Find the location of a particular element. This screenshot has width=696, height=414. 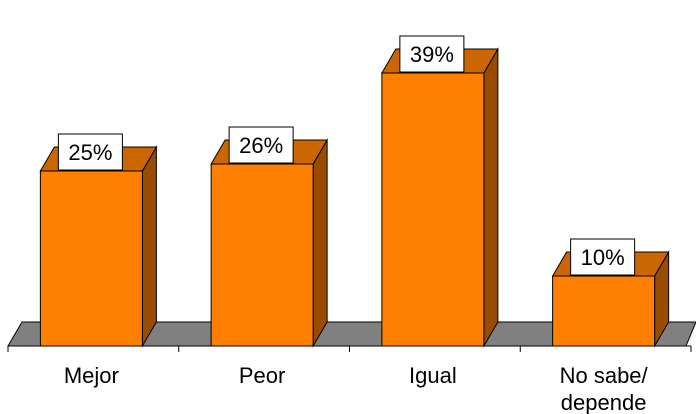

category-label-line: Peor is located at coordinates (262, 375).